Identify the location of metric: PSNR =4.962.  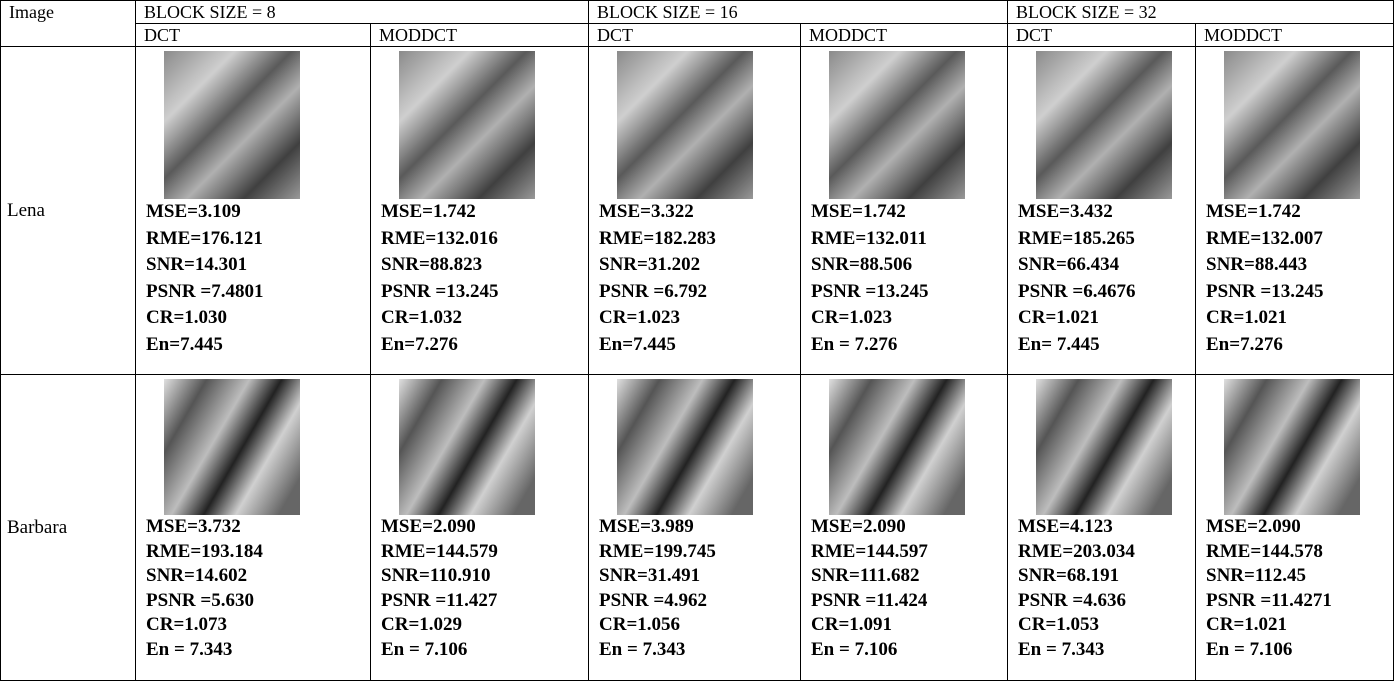
(653, 600).